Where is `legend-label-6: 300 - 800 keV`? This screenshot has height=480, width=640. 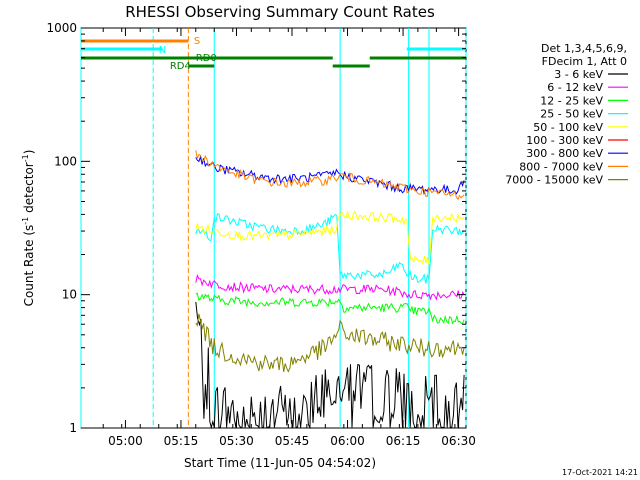
legend-label-6: 300 - 800 keV is located at coordinates (564, 153).